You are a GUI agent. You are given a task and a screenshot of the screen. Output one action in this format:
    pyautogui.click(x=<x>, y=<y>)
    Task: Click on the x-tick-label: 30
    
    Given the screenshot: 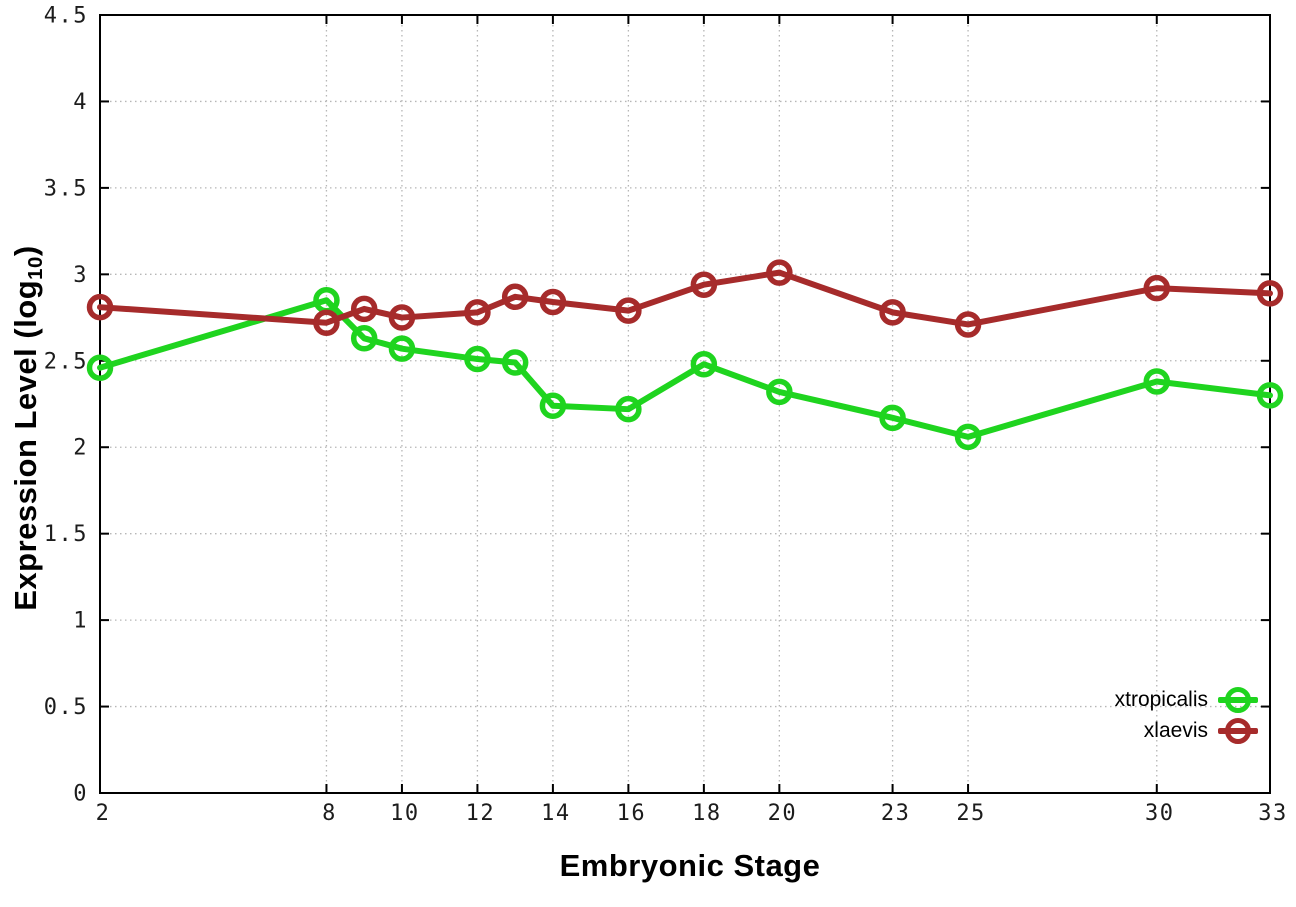 What is the action you would take?
    pyautogui.click(x=1160, y=813)
    